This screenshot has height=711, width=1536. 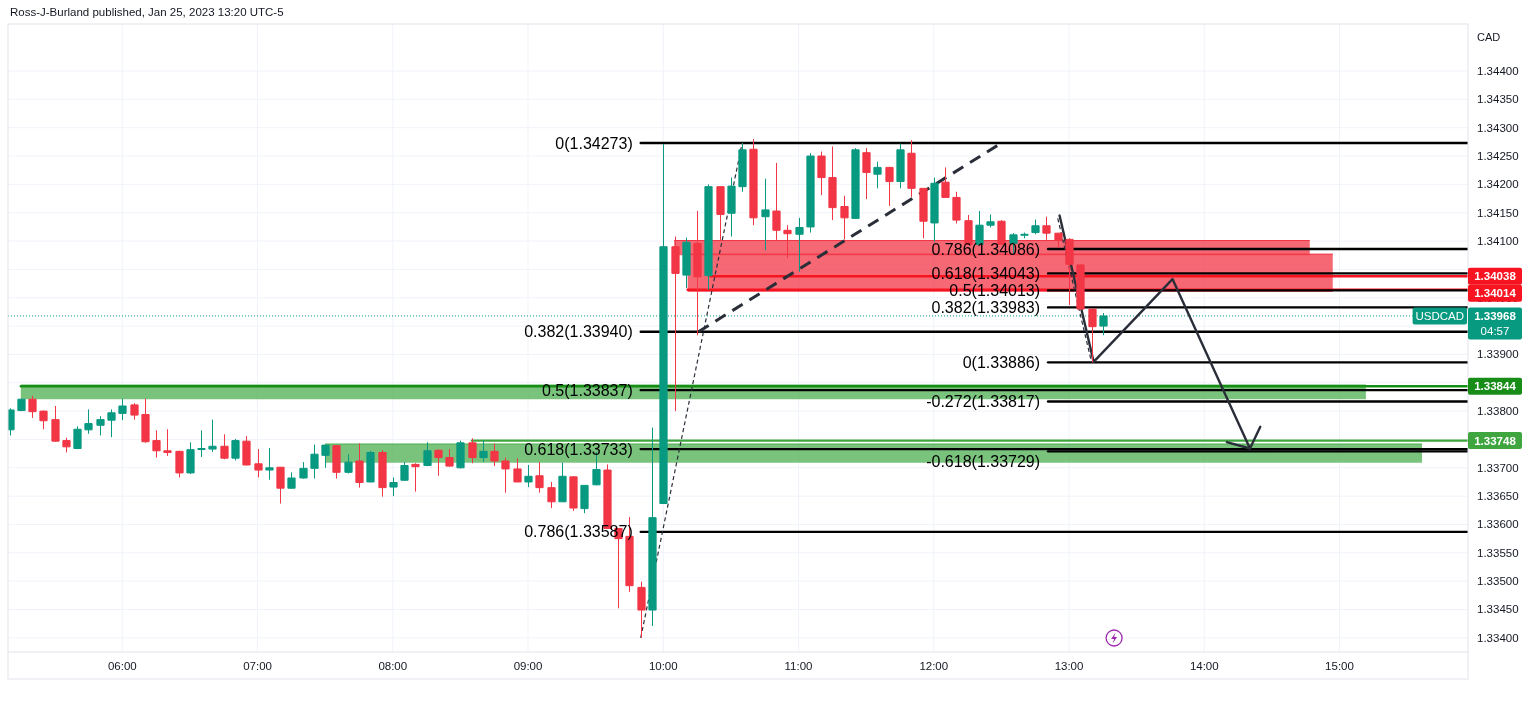 I want to click on series-label: 0(1.34273), so click(x=594, y=143).